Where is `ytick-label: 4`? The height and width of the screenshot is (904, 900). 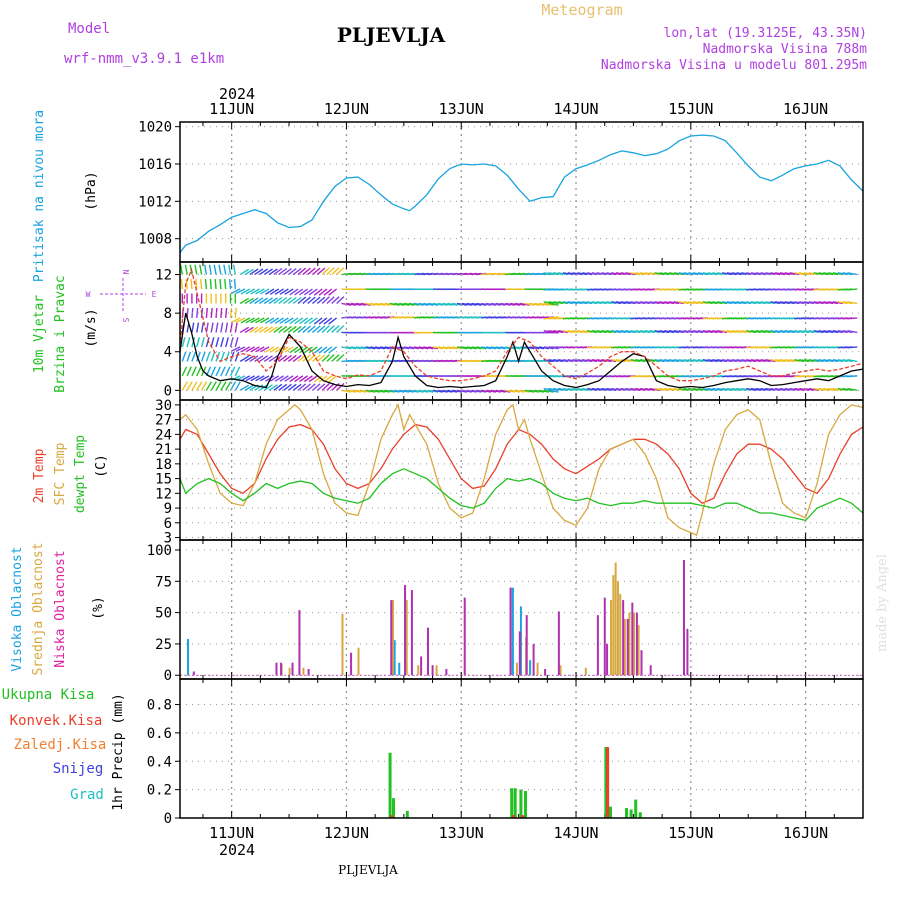
ytick-label: 4 is located at coordinates (168, 353).